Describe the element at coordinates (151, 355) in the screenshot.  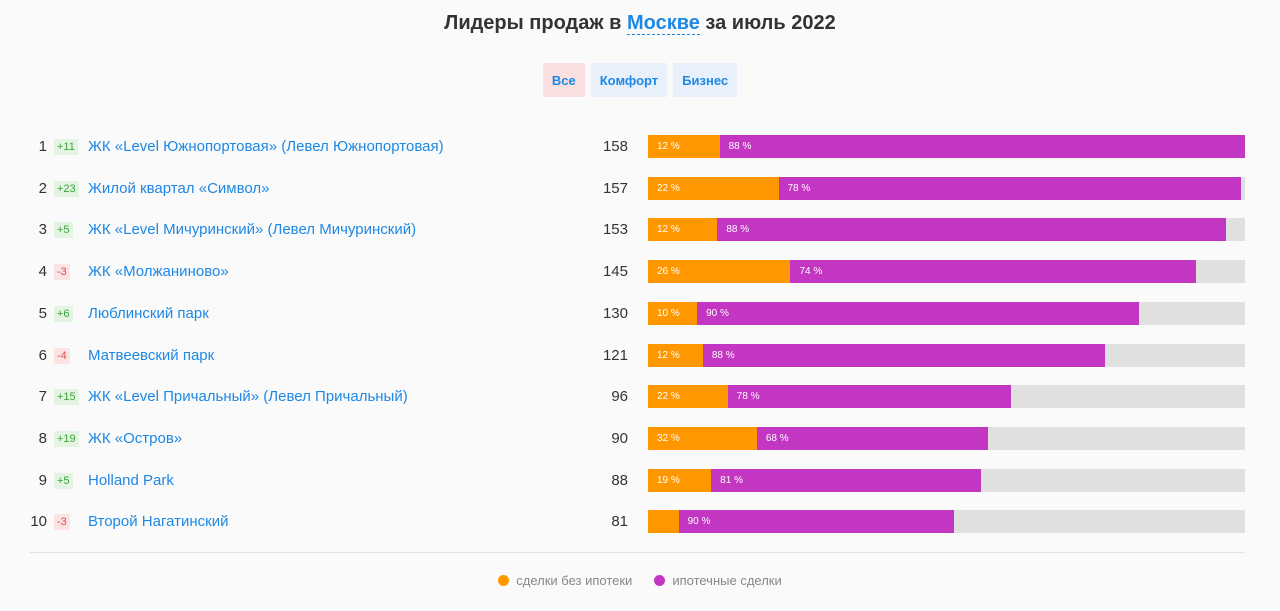
I see `complex-link: Матвеевский парк` at that location.